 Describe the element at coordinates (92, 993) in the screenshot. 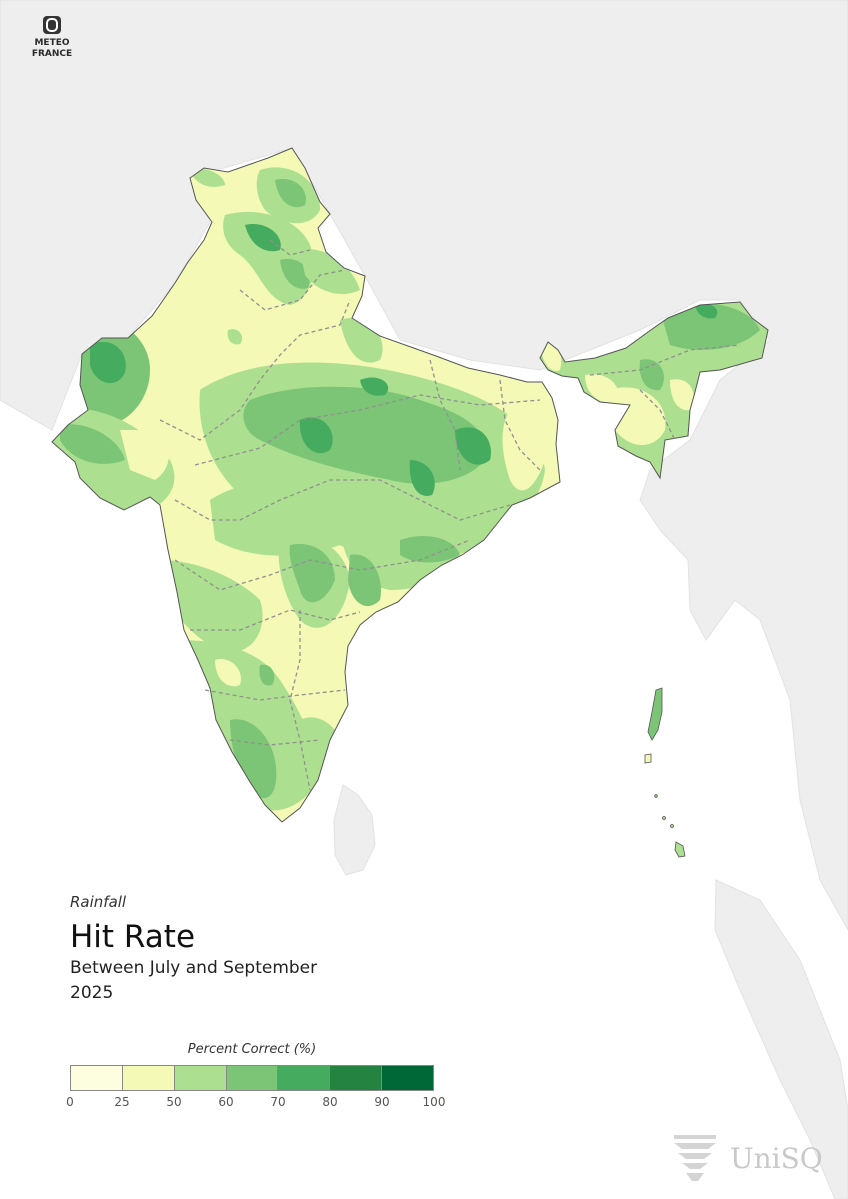

I see `subtitle-year: 2025` at that location.